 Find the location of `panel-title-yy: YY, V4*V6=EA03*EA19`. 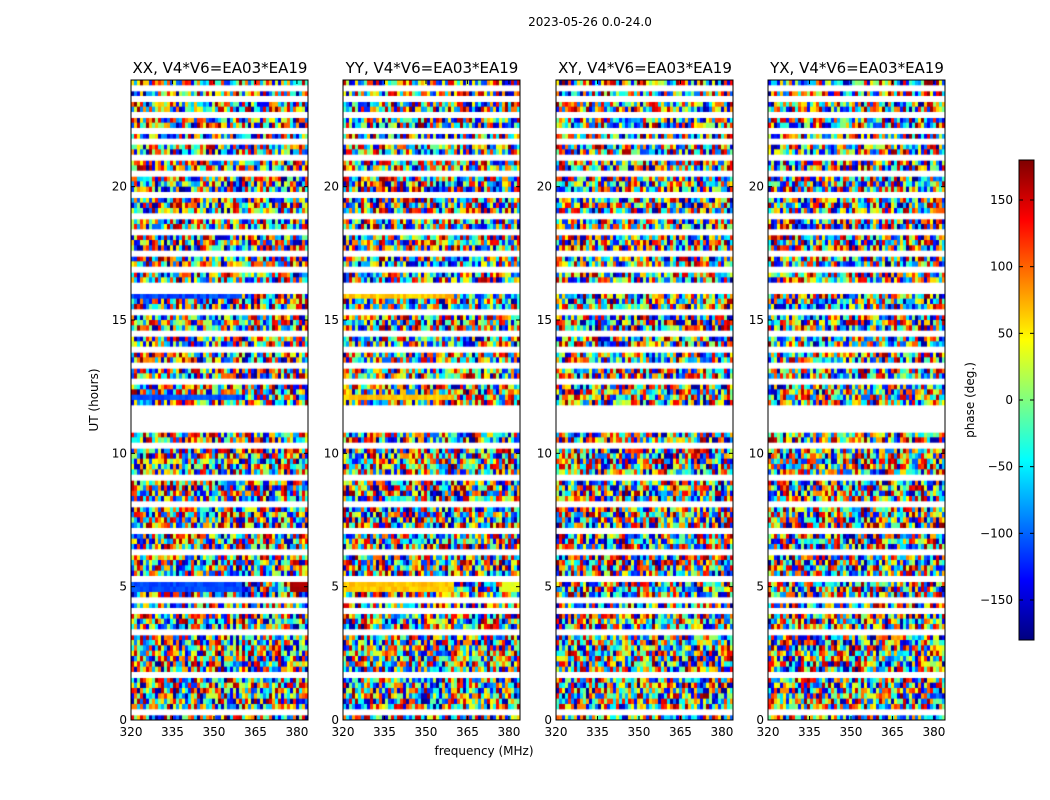

panel-title-yy: YY, V4*V6=EA03*EA19 is located at coordinates (432, 68).